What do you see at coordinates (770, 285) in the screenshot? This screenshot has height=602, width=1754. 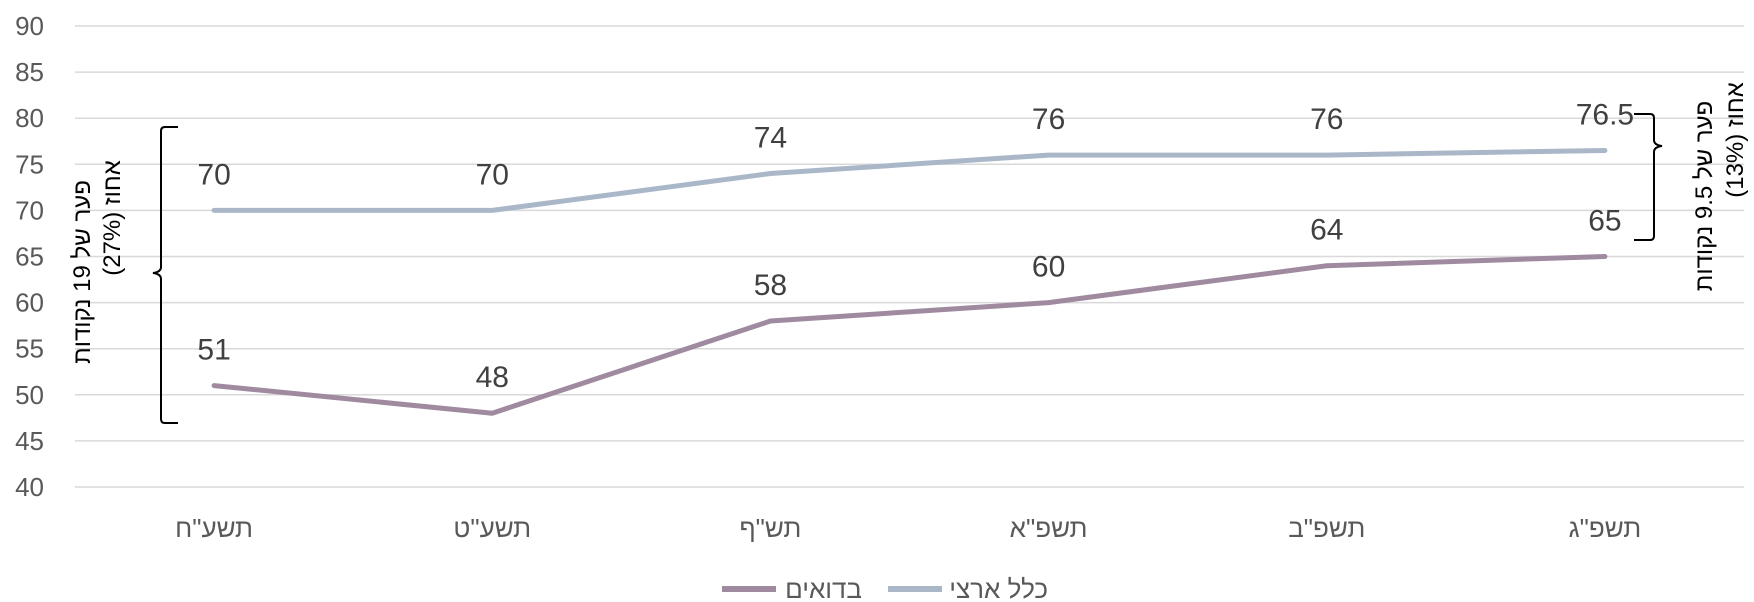 I see `data-label: 58` at bounding box center [770, 285].